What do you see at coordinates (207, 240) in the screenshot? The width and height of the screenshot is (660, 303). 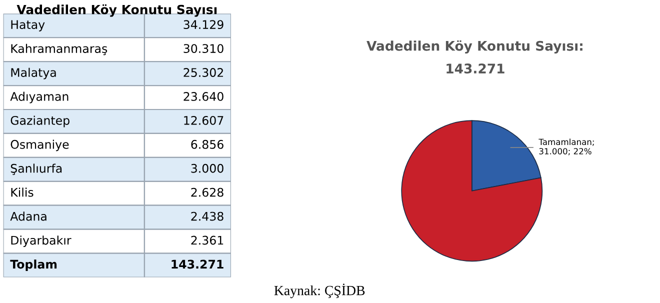 I see `text: 2.361` at bounding box center [207, 240].